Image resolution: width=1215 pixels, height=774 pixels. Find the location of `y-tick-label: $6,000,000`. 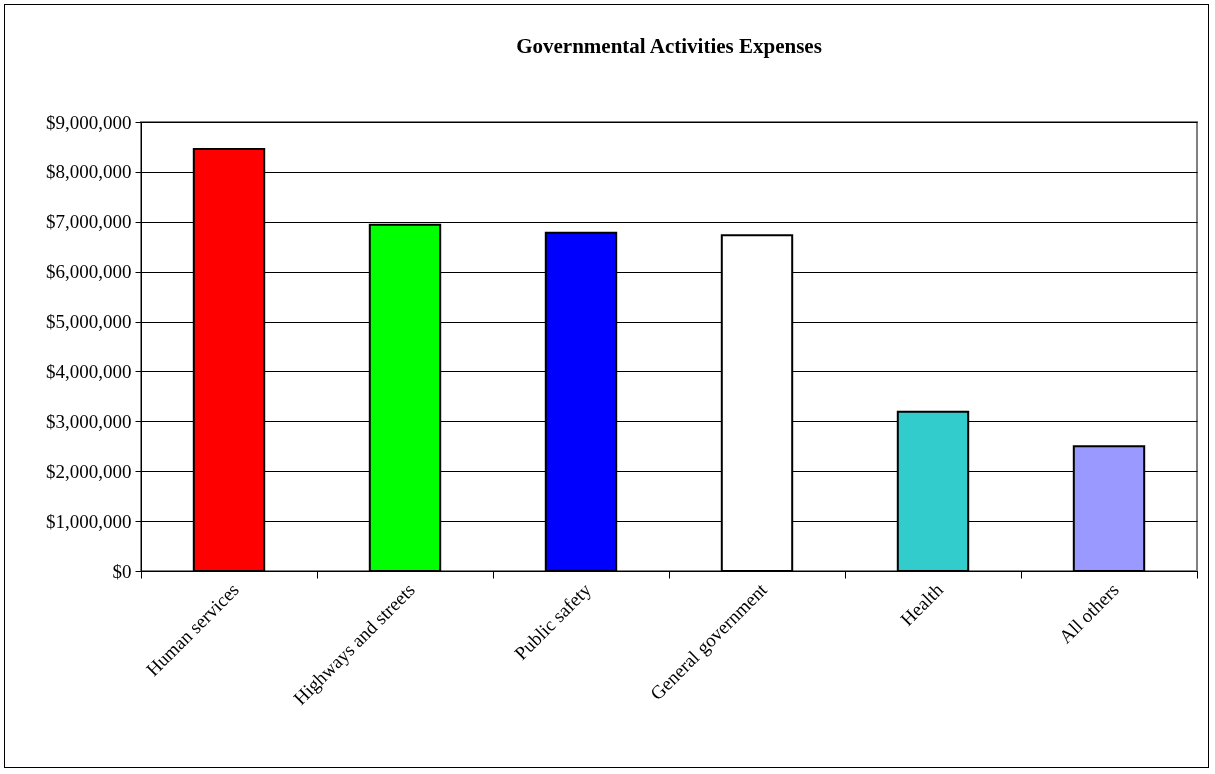

y-tick-label: $6,000,000 is located at coordinates (89, 272).